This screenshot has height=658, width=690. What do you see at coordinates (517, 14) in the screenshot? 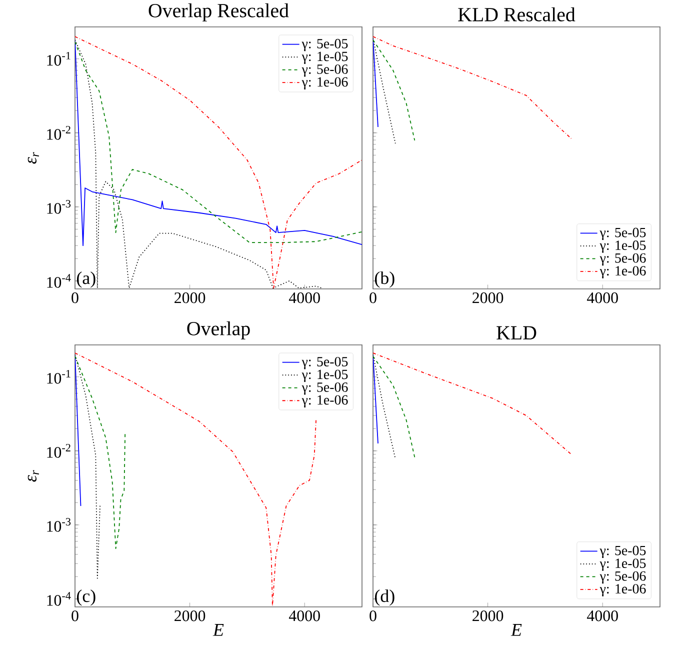
I see `chart-title: KLD Rescaled` at bounding box center [517, 14].